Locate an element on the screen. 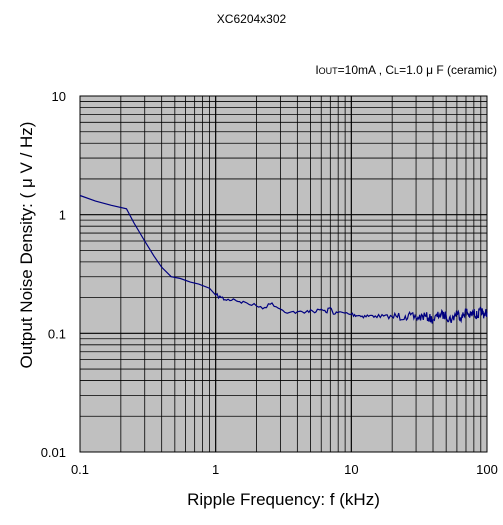 The image size is (503, 525). y-tick-label: 10 is located at coordinates (59, 96).